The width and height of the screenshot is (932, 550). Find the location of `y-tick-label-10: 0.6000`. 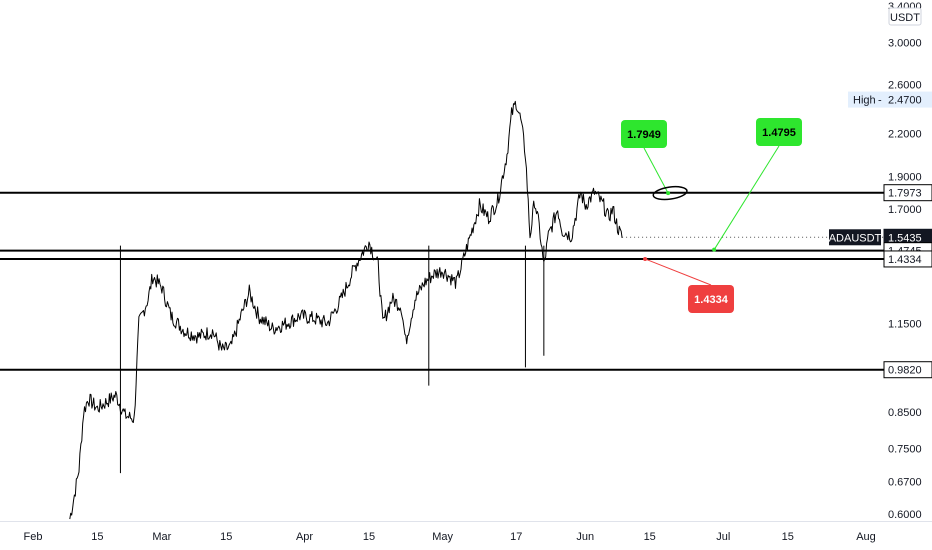

y-tick-label-10: 0.6000 is located at coordinates (905, 515).